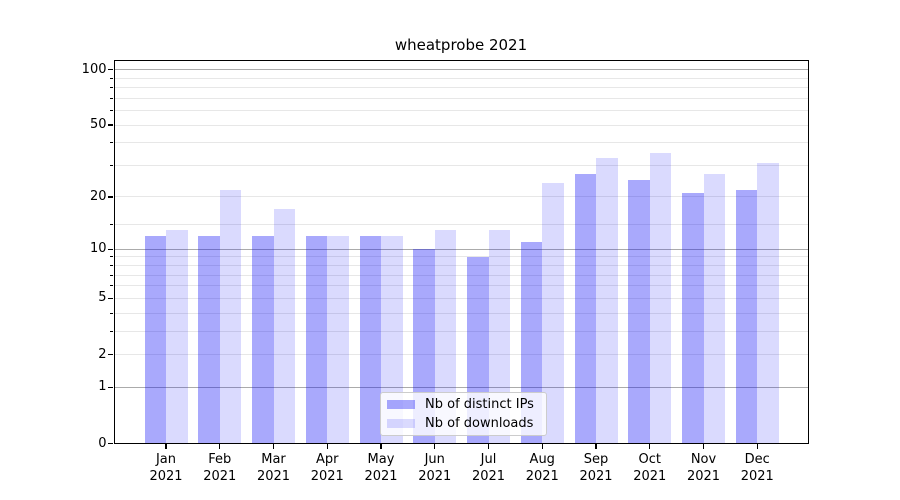  What do you see at coordinates (220, 446) in the screenshot?
I see `x-tick-mark-feb` at bounding box center [220, 446].